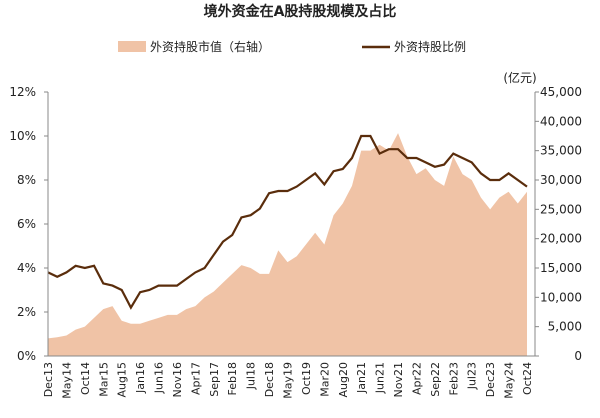  Describe the element at coordinates (561, 121) in the screenshot. I see `y2-tick-label: 40,000` at that location.